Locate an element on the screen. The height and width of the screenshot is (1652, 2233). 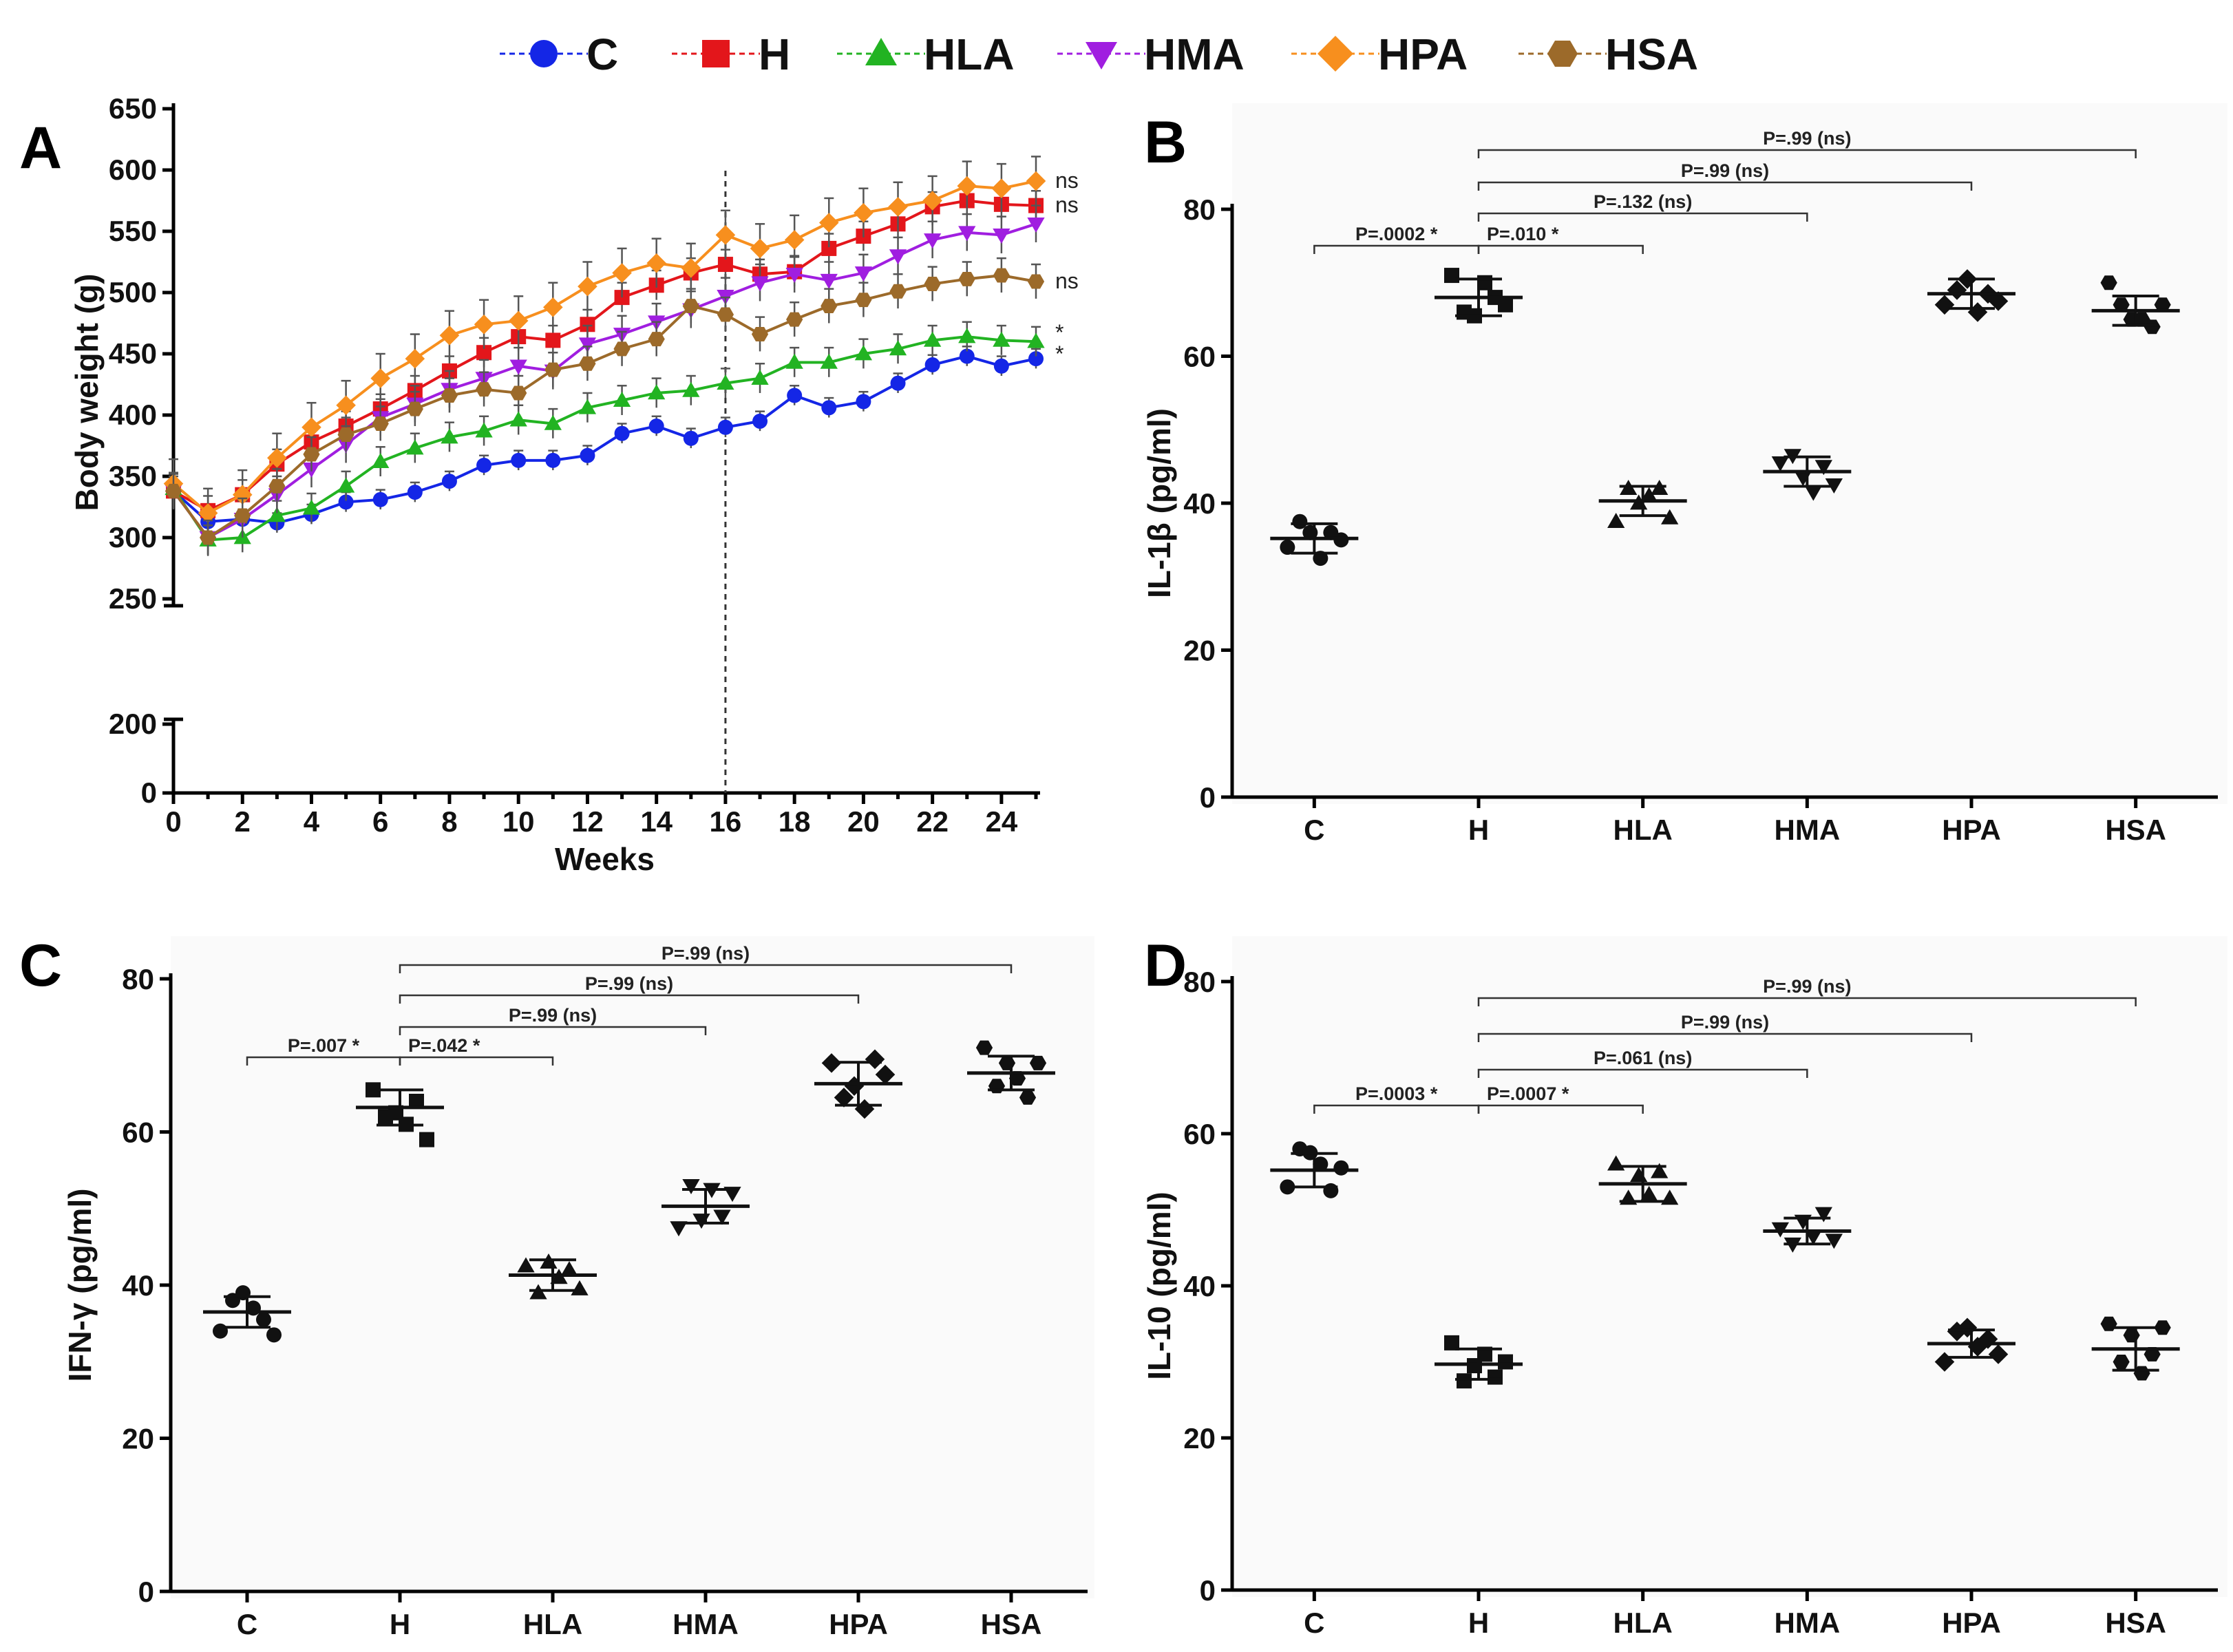
legend-label: C is located at coordinates (602, 54).